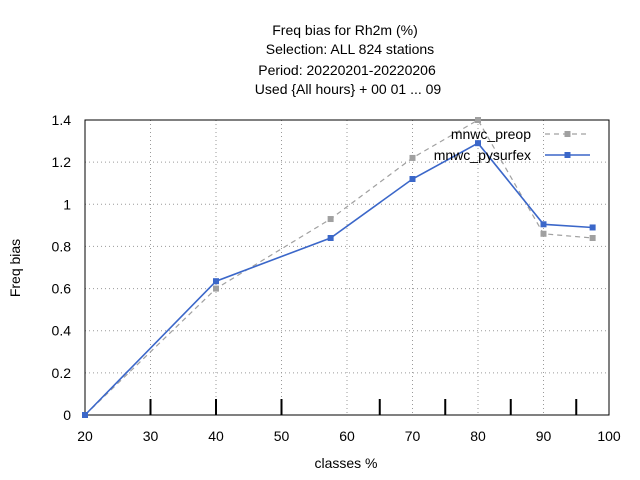  Describe the element at coordinates (62, 331) in the screenshot. I see `y-tick-label-2: 0.4` at that location.